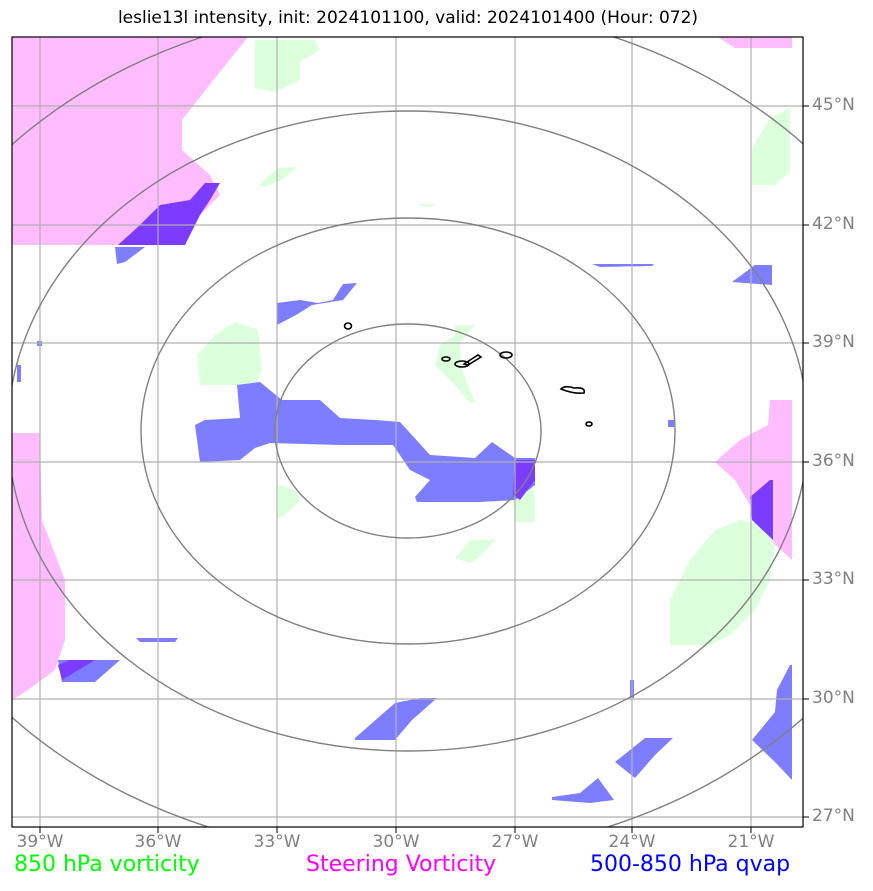 The height and width of the screenshot is (891, 873). Describe the element at coordinates (40, 842) in the screenshot. I see `lon-label-39w: 39°W` at that location.